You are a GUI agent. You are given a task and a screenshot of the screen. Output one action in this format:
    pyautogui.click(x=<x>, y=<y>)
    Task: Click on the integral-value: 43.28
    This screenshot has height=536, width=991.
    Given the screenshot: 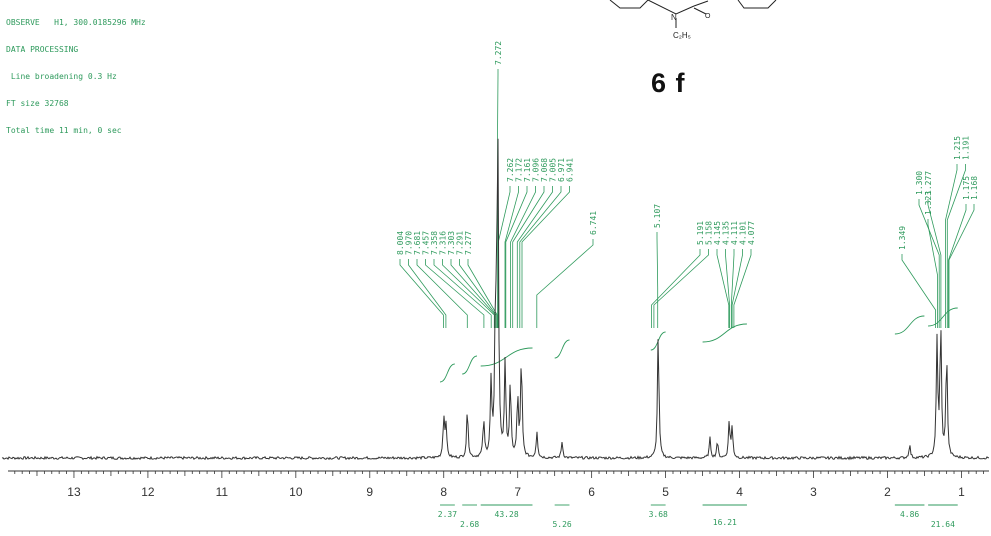 What is the action you would take?
    pyautogui.click(x=507, y=514)
    